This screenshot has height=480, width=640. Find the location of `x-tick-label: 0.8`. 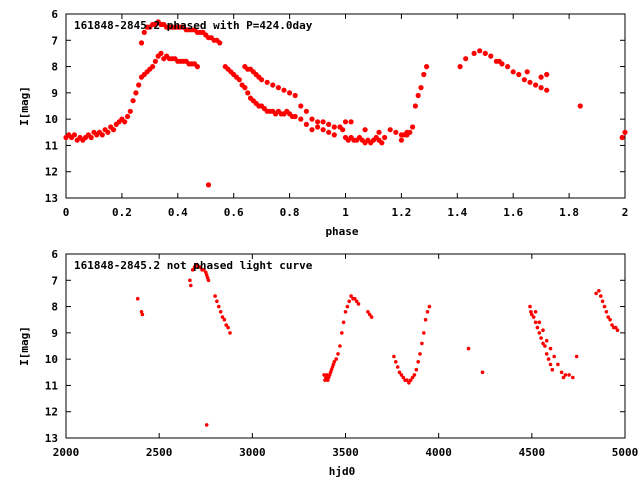

x-tick-label: 0.8 is located at coordinates (290, 212).